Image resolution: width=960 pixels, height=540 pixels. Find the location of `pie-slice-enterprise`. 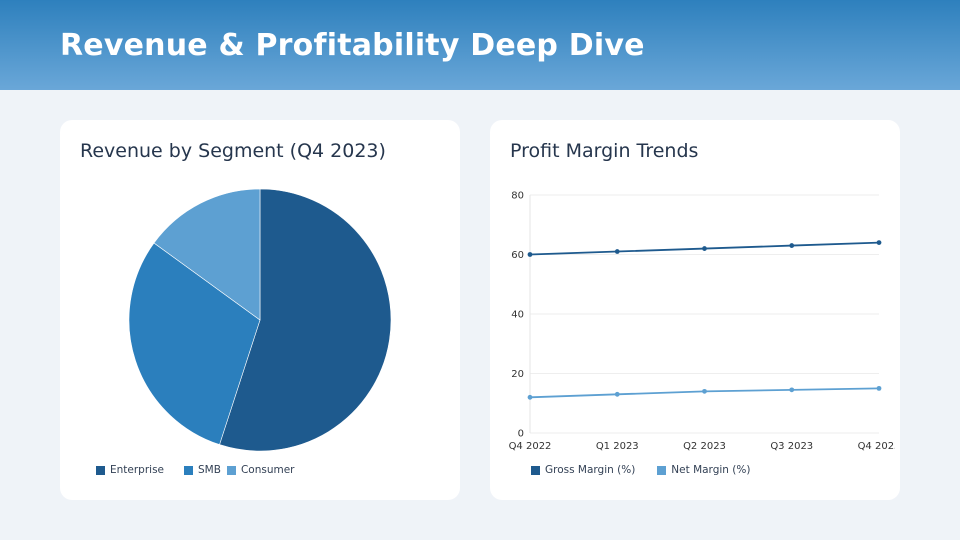

pie-slice-enterprise is located at coordinates (305, 320).